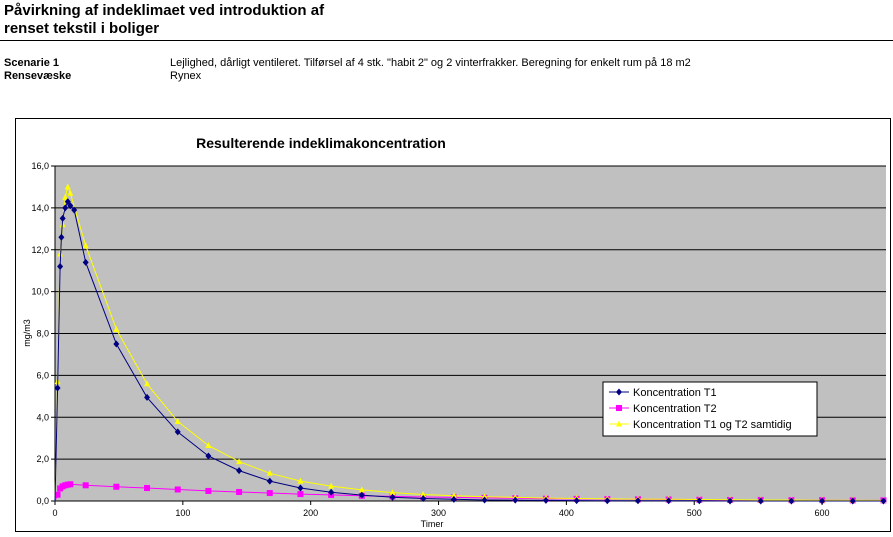 The height and width of the screenshot is (537, 893). Describe the element at coordinates (42, 417) in the screenshot. I see `y-tick-label: 4,0` at that location.